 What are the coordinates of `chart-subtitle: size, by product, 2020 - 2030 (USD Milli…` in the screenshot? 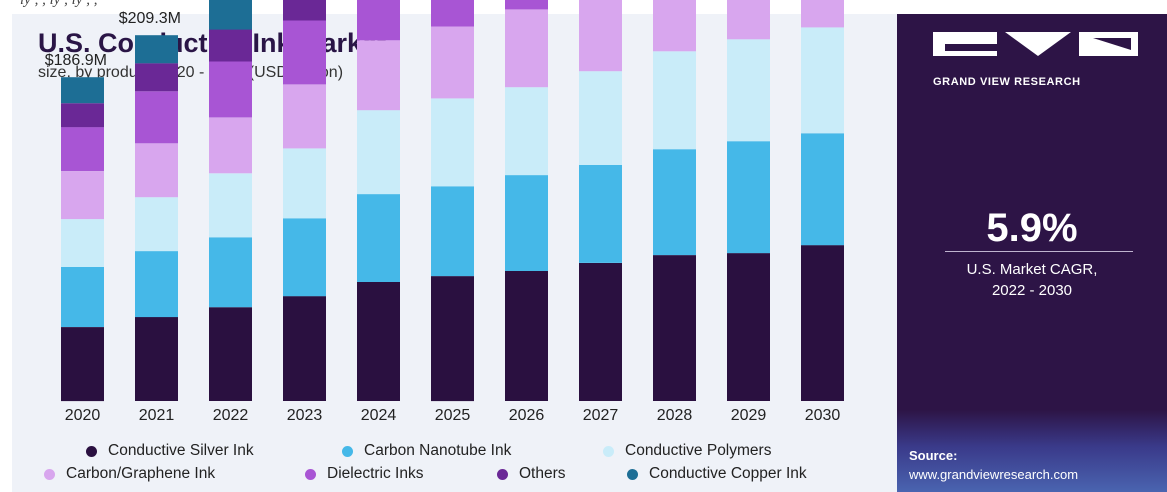 It's located at (191, 72).